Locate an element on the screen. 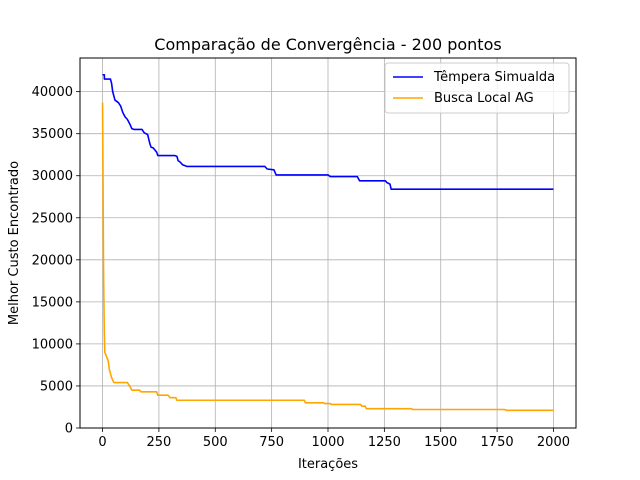 The width and height of the screenshot is (640, 480). legend-label-tempera: Têmpera Simualda is located at coordinates (494, 77).